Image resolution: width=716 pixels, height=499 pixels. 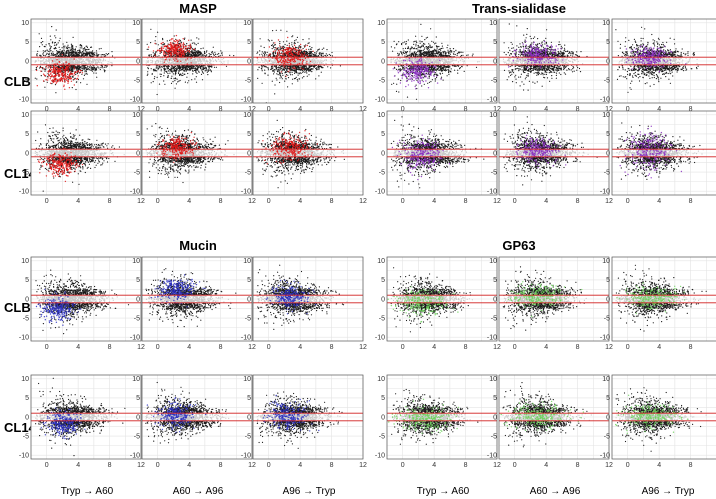 I want to click on col-label-tryp-a60-left: Tryp → A60, so click(x=87, y=491).